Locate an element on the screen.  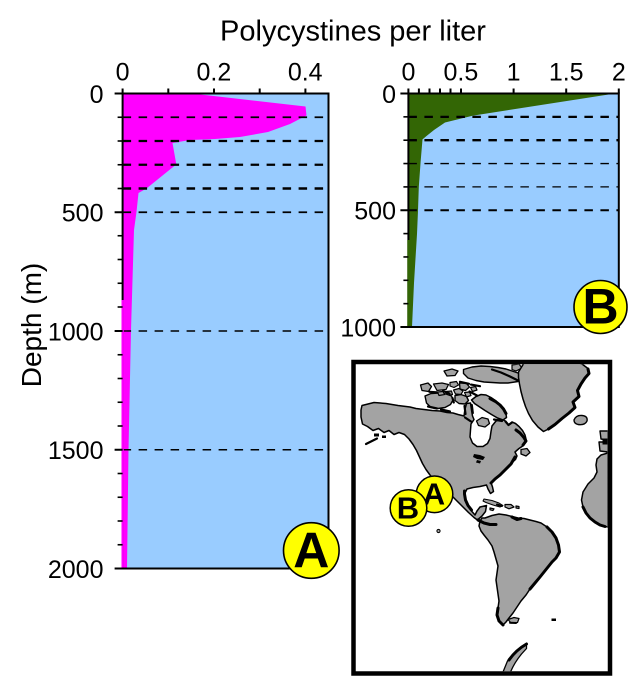
svg-text: Polycystines per liter is located at coordinates (353, 32).